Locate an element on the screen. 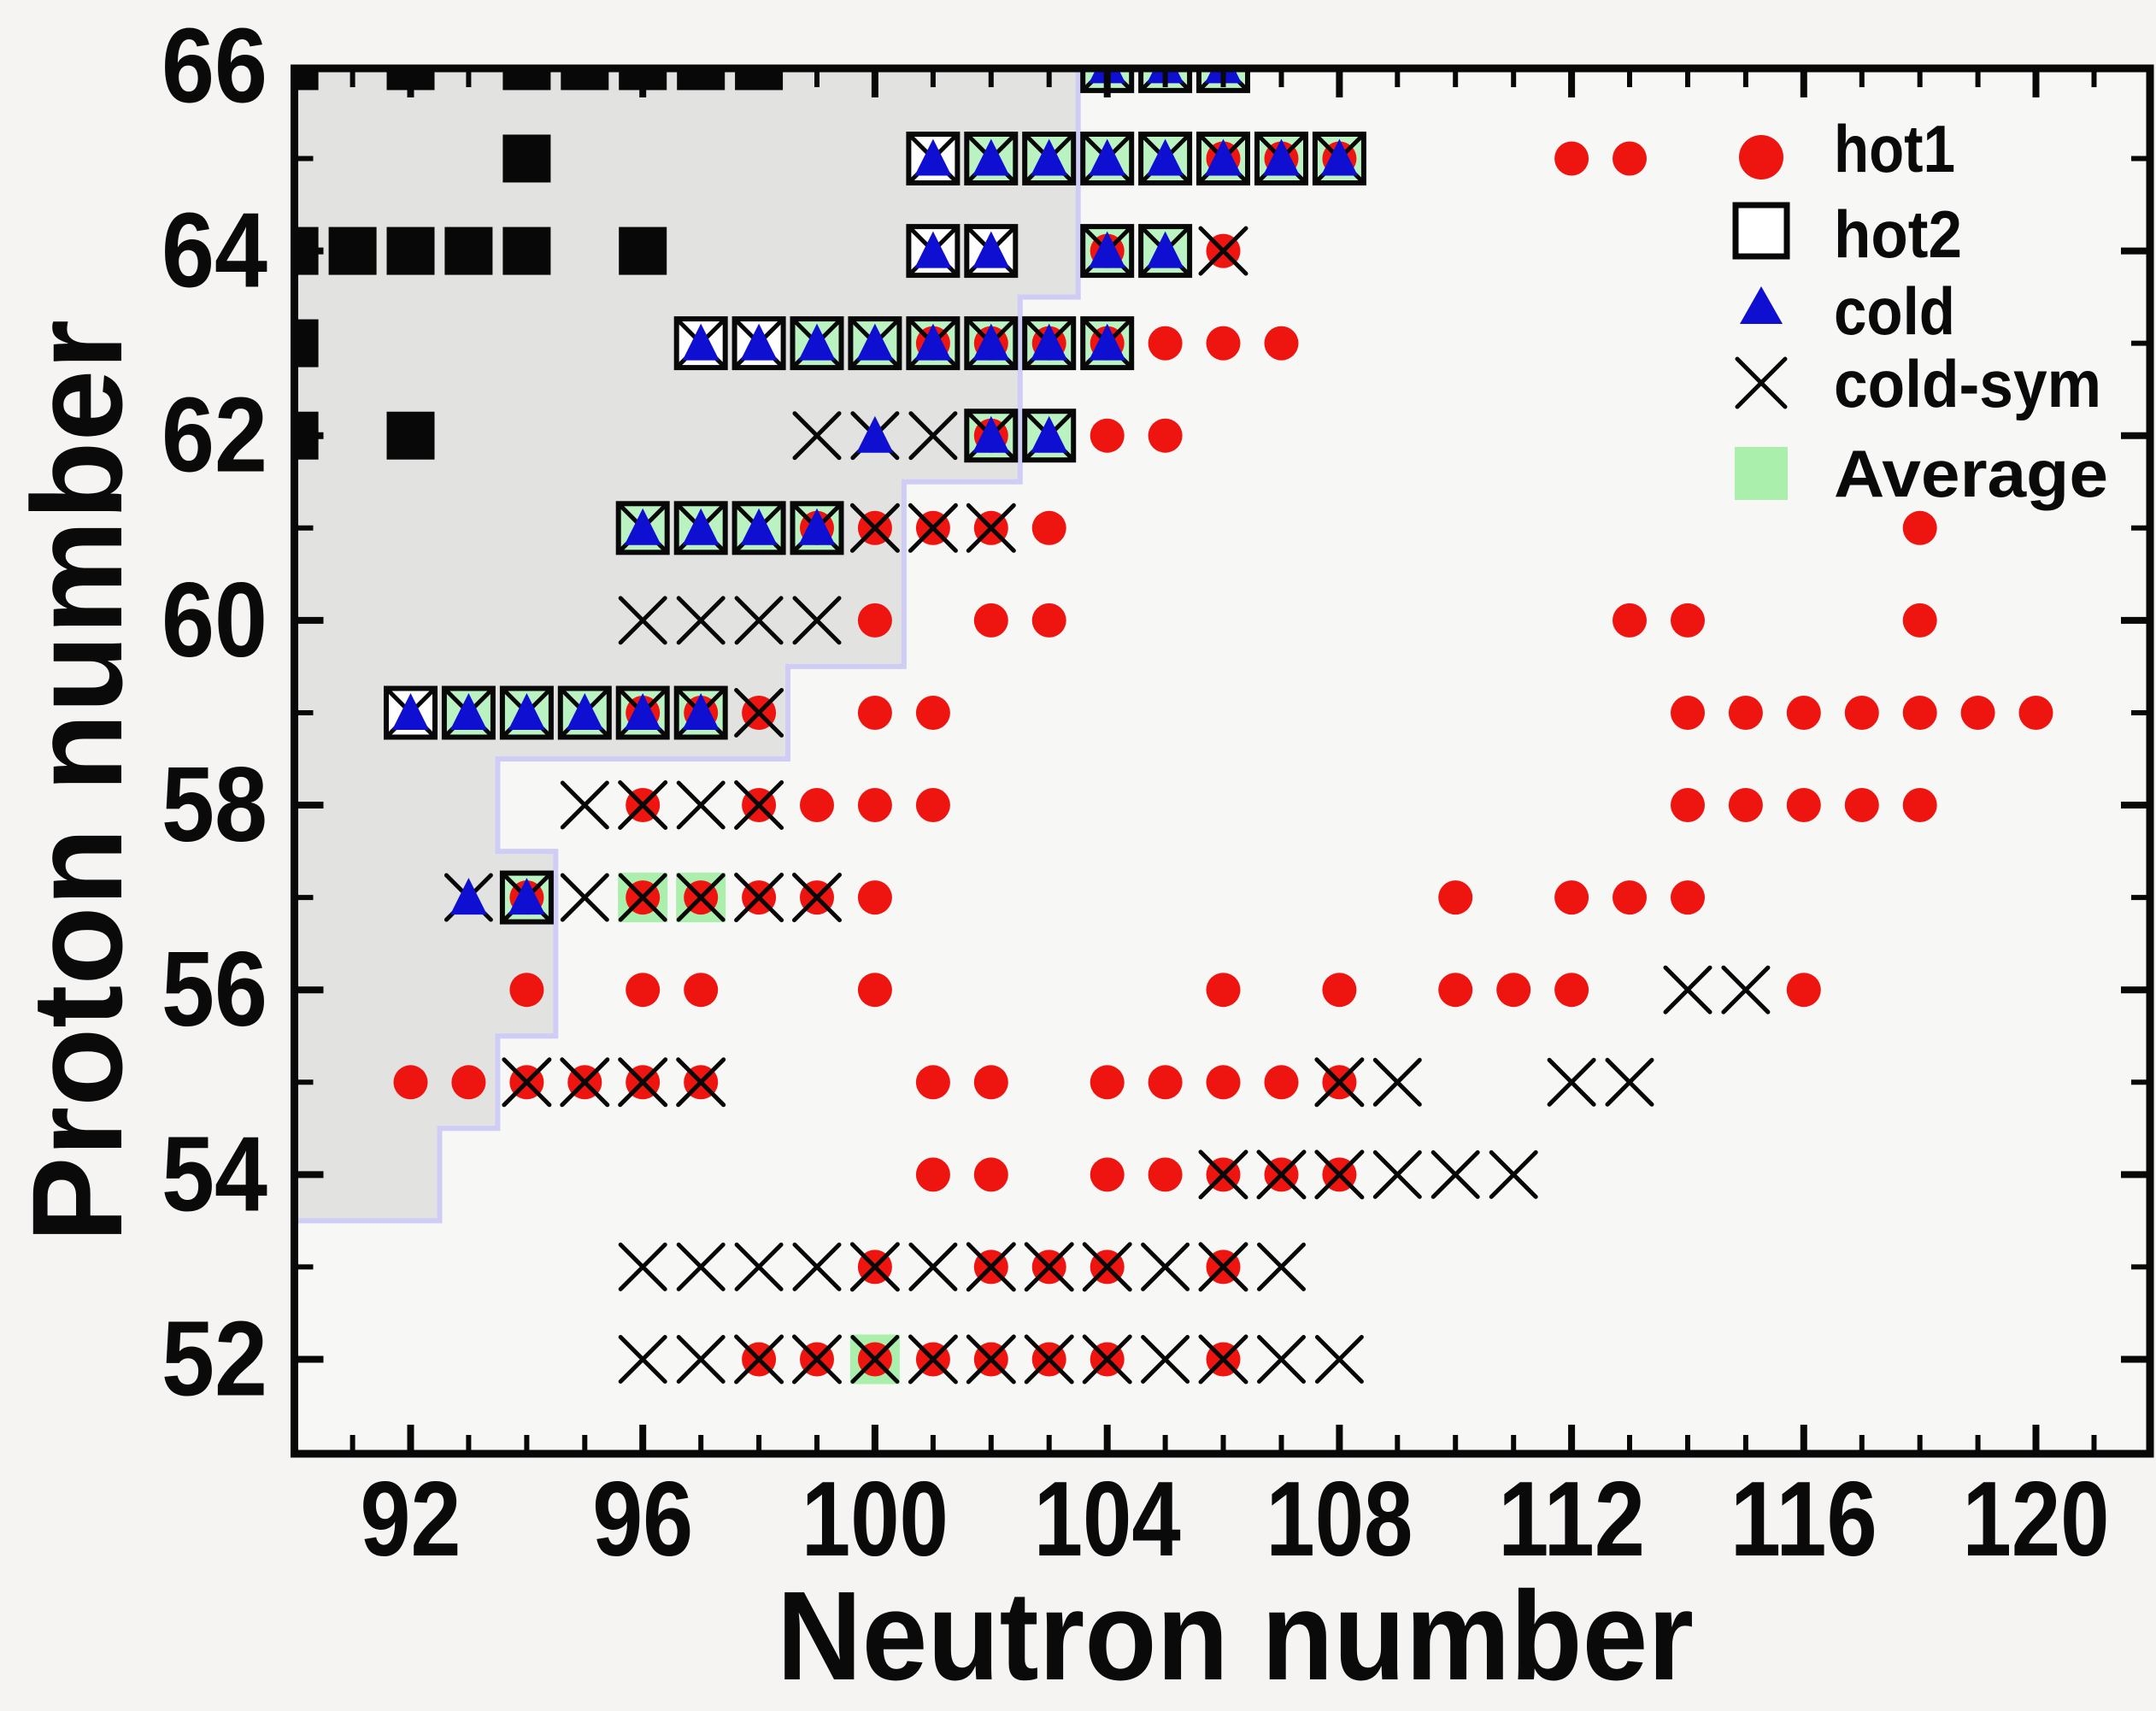 This screenshot has height=1711, width=2156. svg-text: 62 is located at coordinates (214, 436).